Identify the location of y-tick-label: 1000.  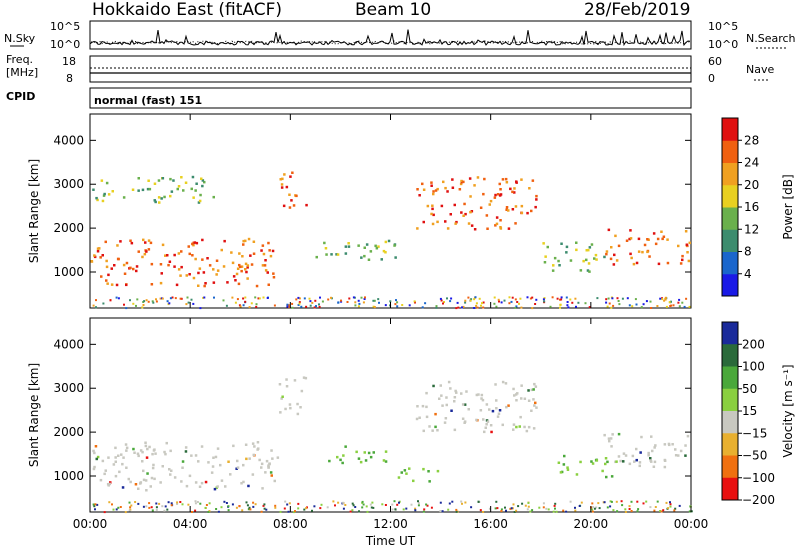
(68, 476).